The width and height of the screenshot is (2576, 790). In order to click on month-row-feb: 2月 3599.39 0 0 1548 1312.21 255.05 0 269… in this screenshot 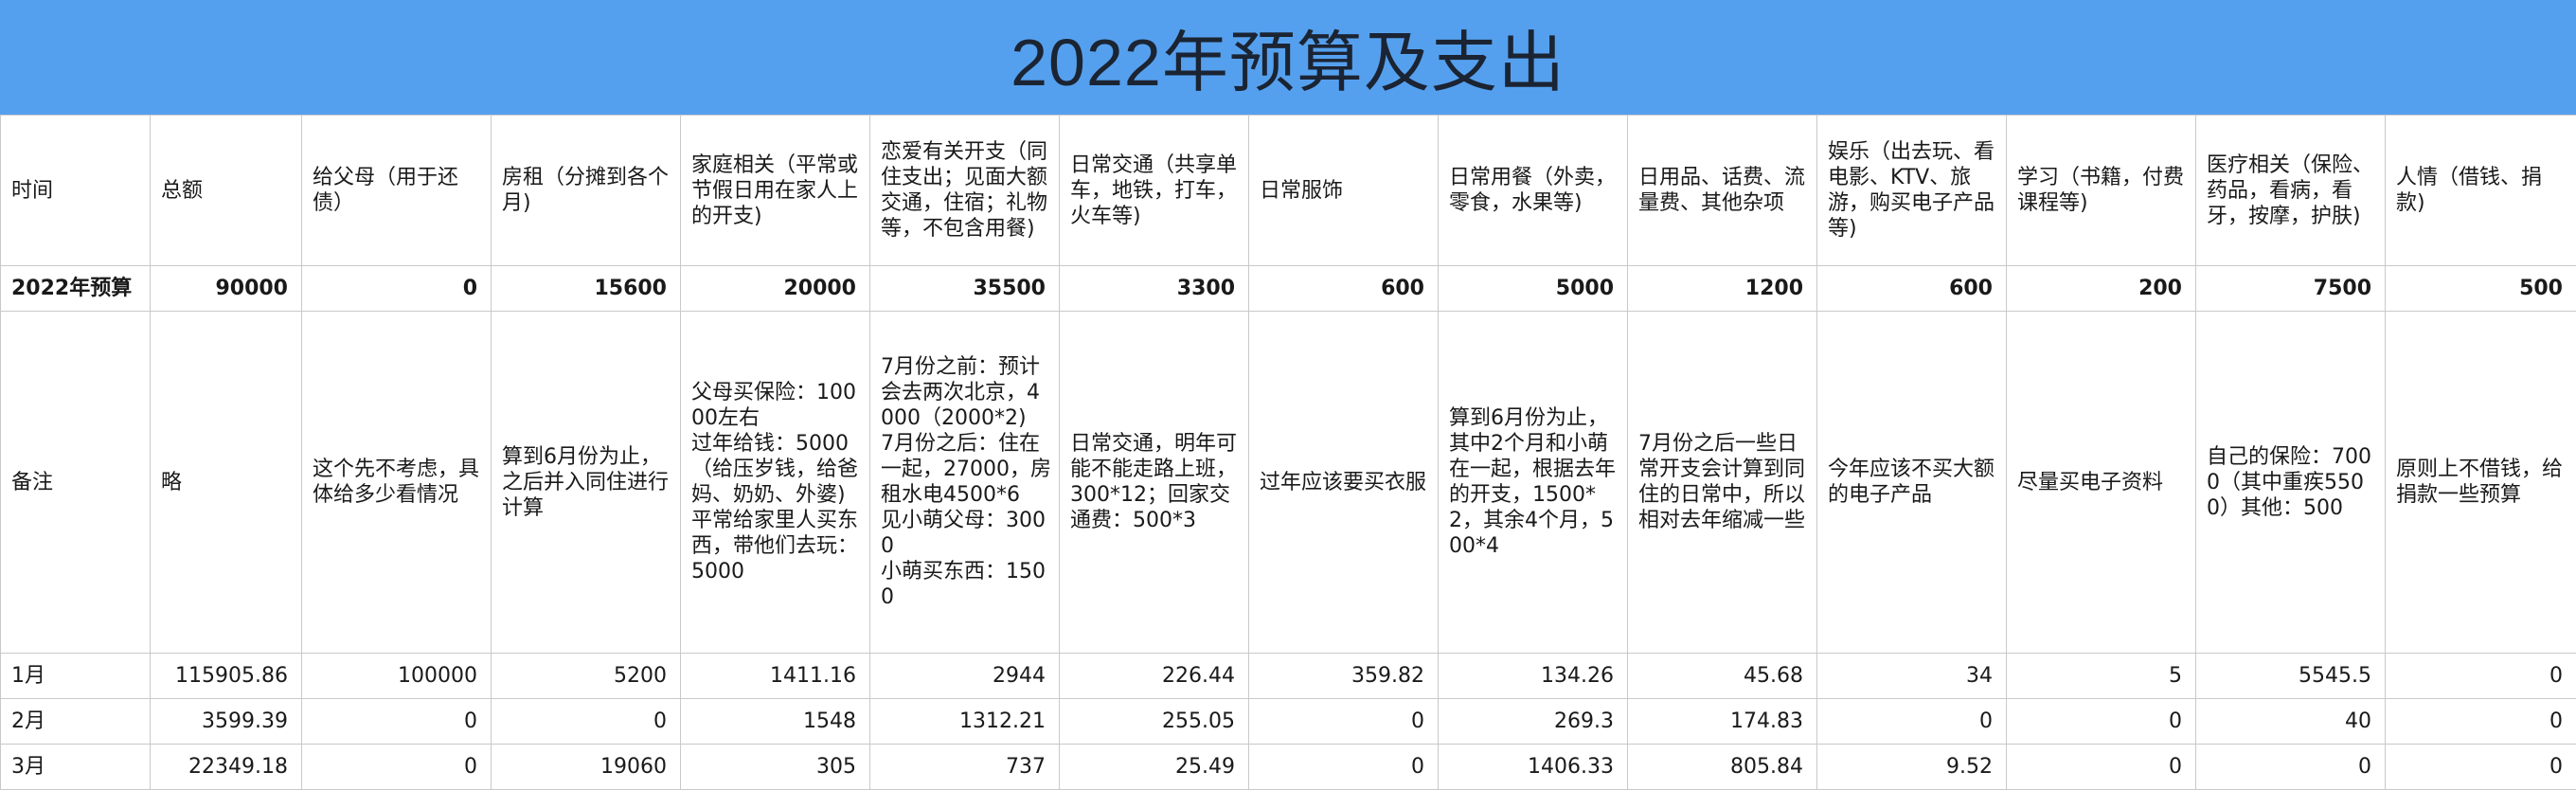, I will do `click(1288, 721)`.